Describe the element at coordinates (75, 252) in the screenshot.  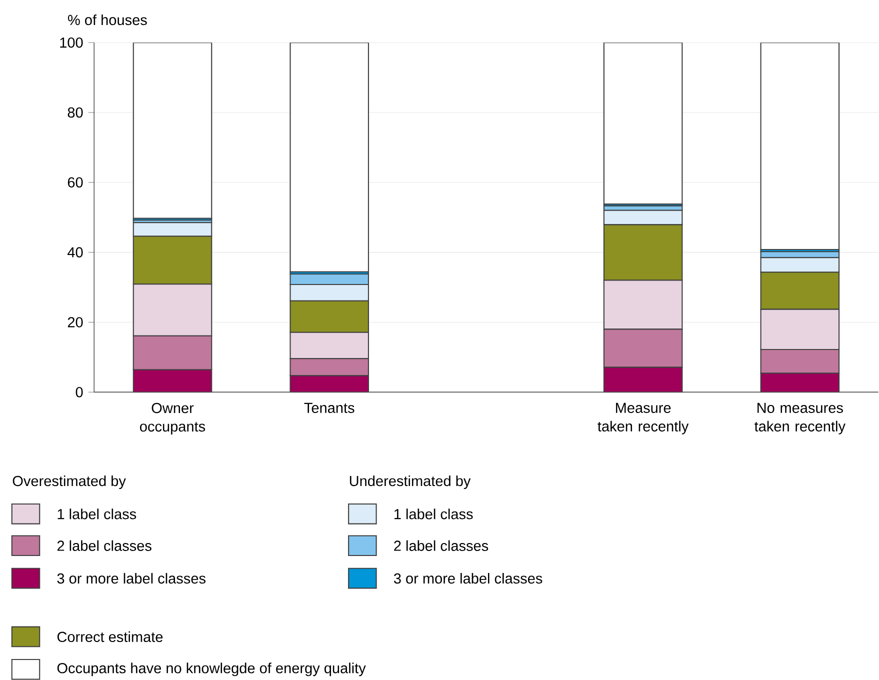
I see `y-tick-label: 40` at that location.